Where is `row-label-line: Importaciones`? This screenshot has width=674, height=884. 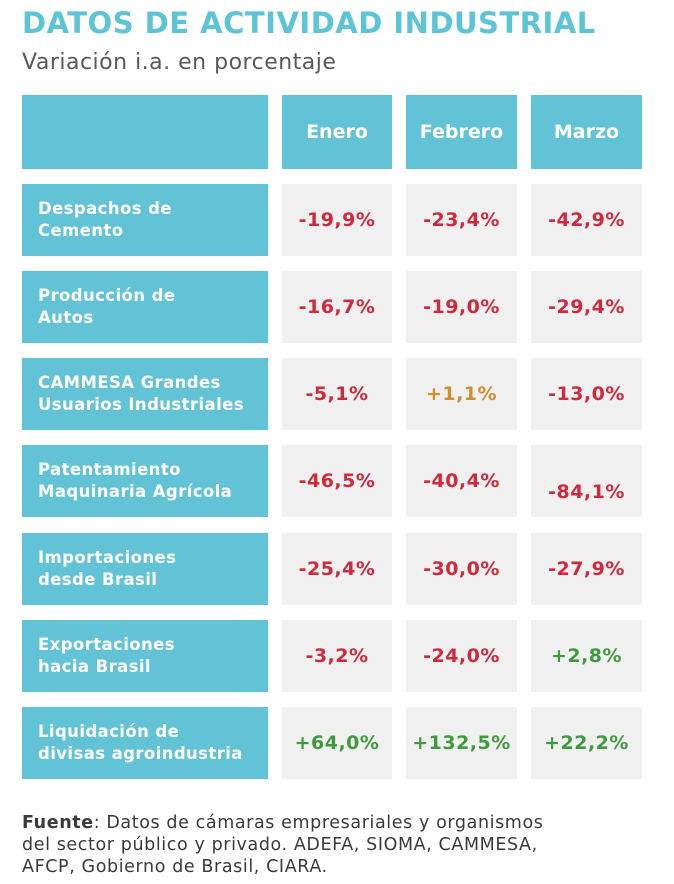
row-label-line: Importaciones is located at coordinates (107, 557).